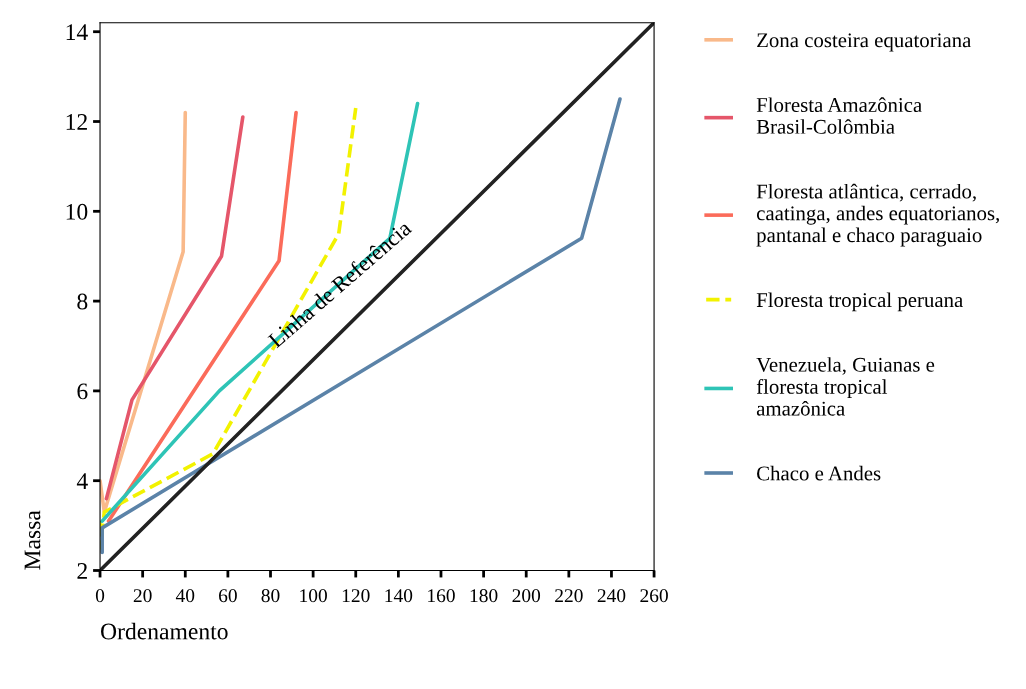 The image size is (1026, 689). I want to click on x-tick-label: 220, so click(569, 596).